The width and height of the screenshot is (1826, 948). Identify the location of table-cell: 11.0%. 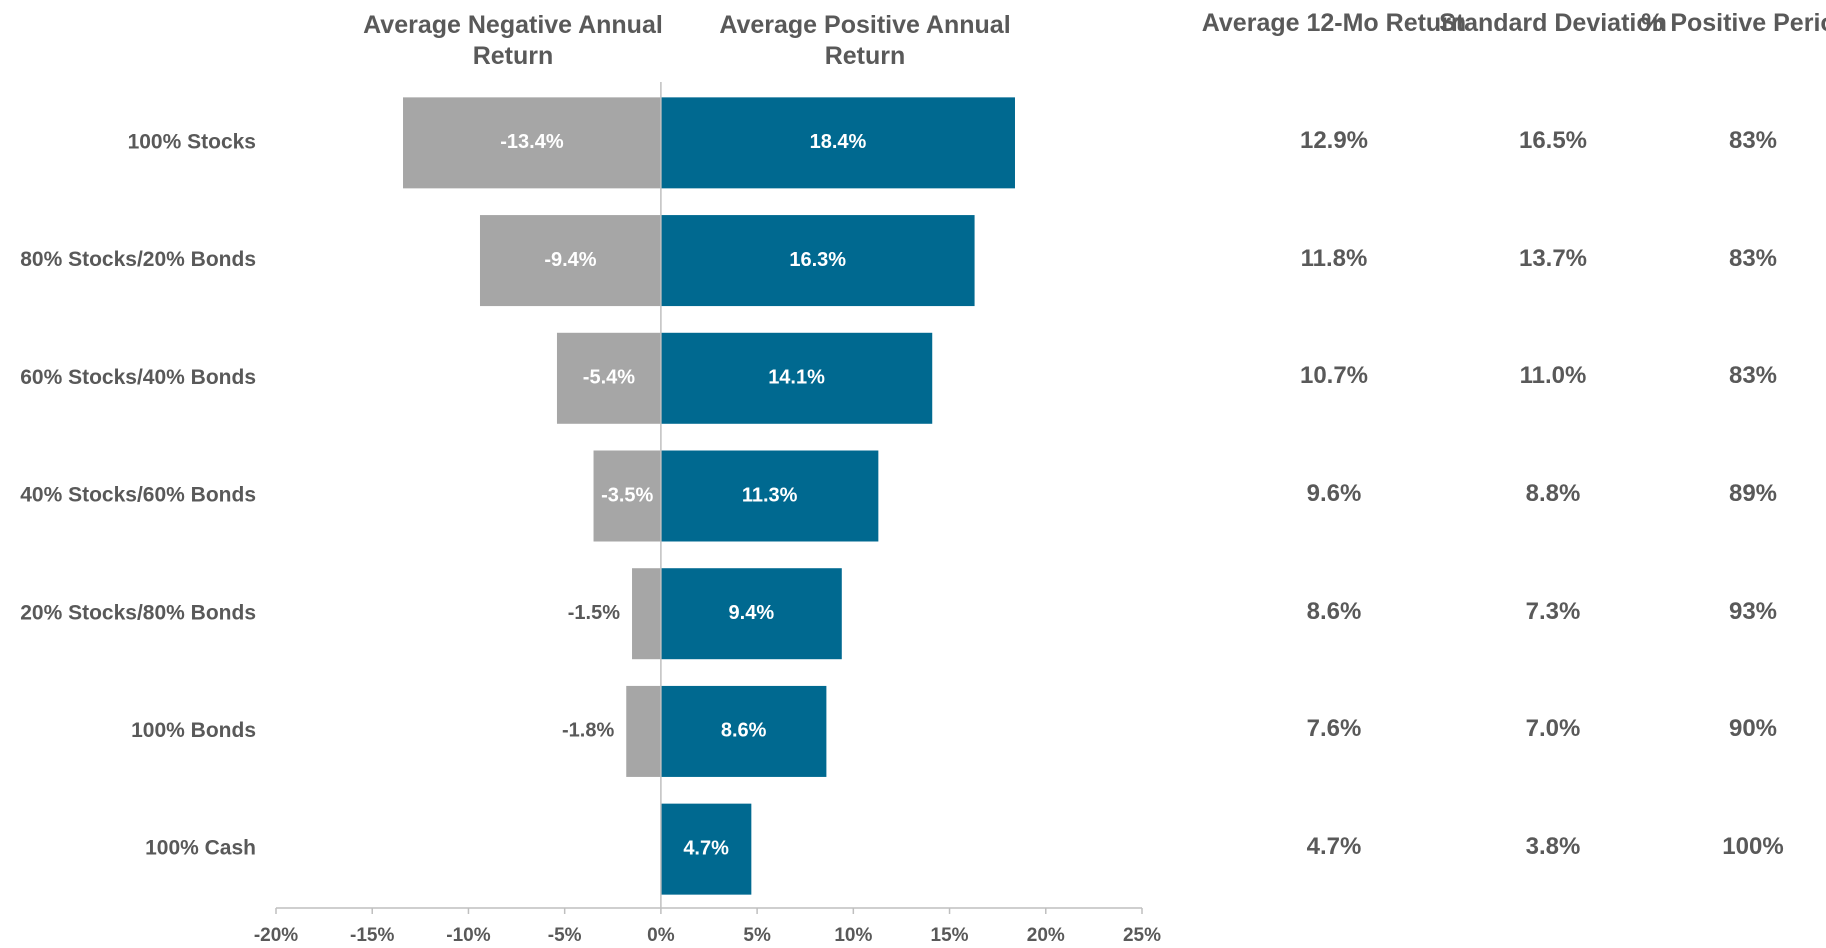
(1553, 376).